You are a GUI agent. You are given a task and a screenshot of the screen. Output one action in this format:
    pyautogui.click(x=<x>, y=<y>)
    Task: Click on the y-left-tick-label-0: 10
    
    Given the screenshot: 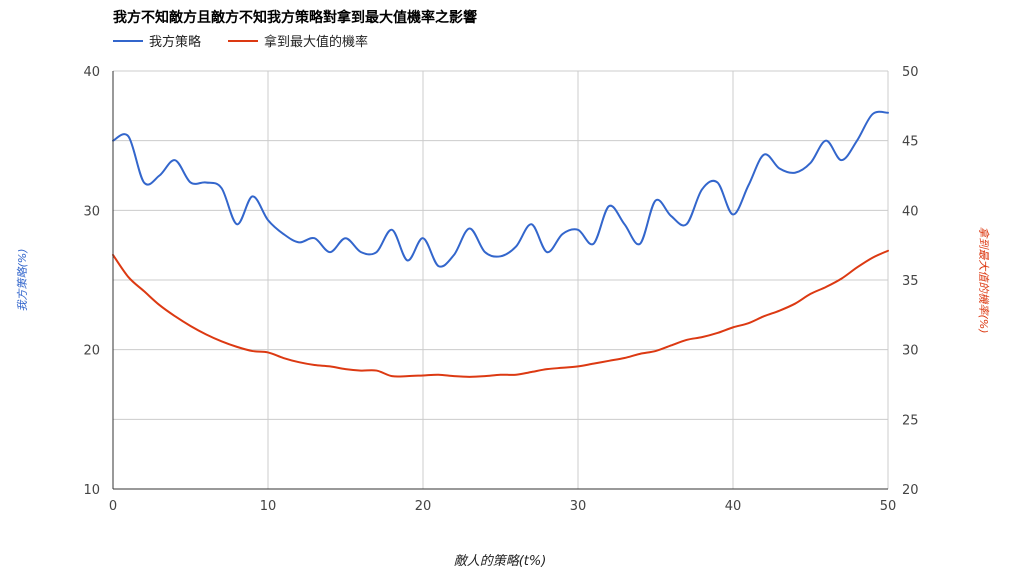 What is the action you would take?
    pyautogui.click(x=91, y=490)
    